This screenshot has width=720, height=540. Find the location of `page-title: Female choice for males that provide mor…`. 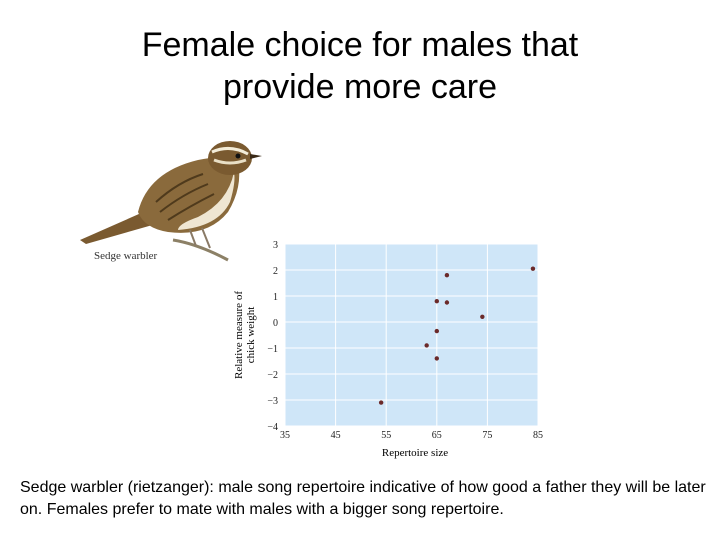

page-title: Female choice for males that provide mor… is located at coordinates (360, 66).